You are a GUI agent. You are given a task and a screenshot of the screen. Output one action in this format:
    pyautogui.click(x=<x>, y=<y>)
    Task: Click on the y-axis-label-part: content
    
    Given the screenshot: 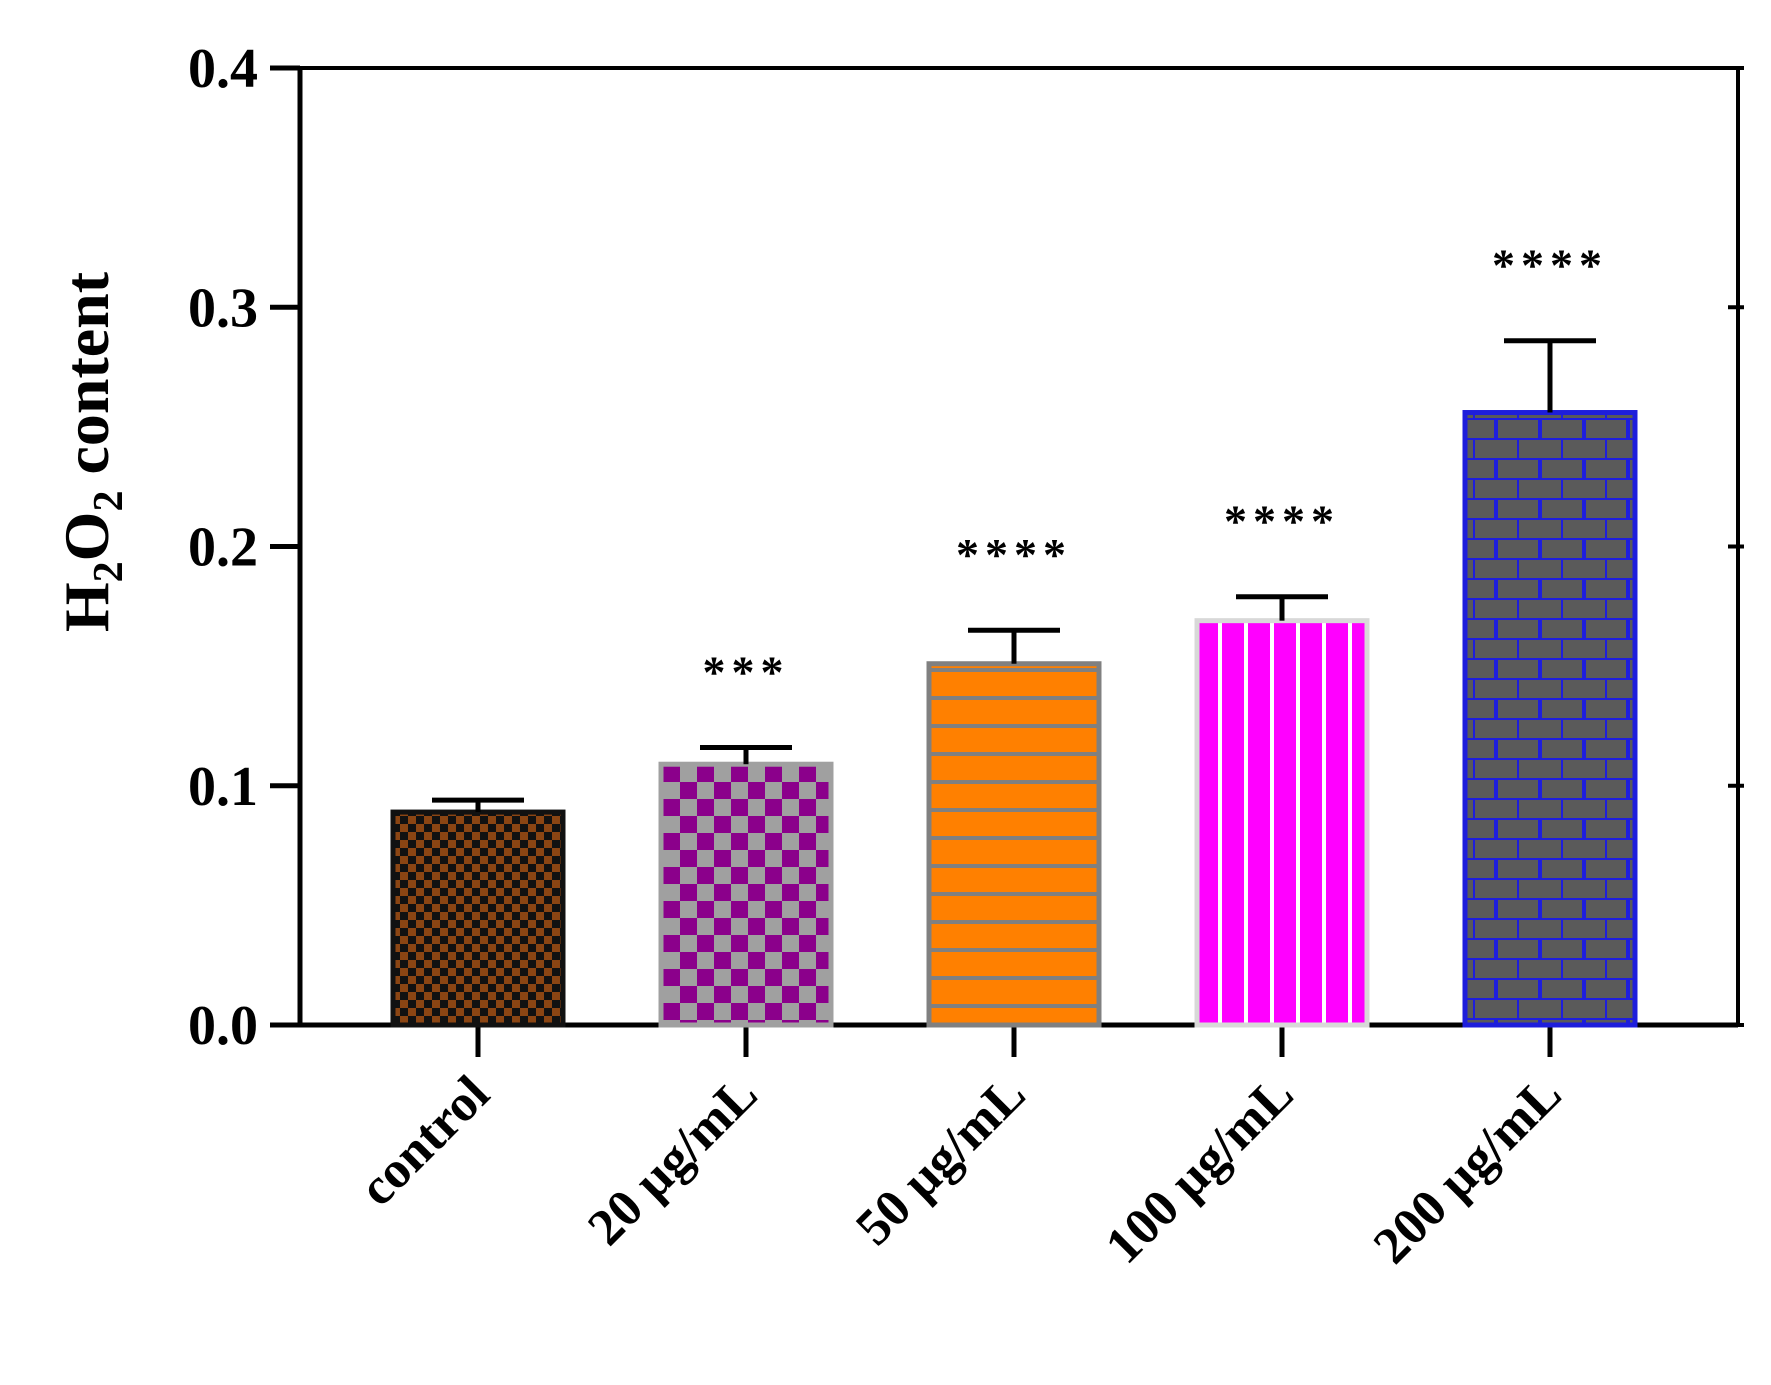 What is the action you would take?
    pyautogui.click(x=86, y=380)
    